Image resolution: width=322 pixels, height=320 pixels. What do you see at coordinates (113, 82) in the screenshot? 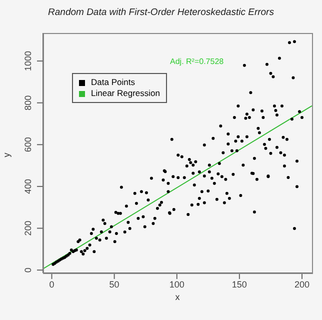
I see `legend-label: Data Points` at bounding box center [113, 82].